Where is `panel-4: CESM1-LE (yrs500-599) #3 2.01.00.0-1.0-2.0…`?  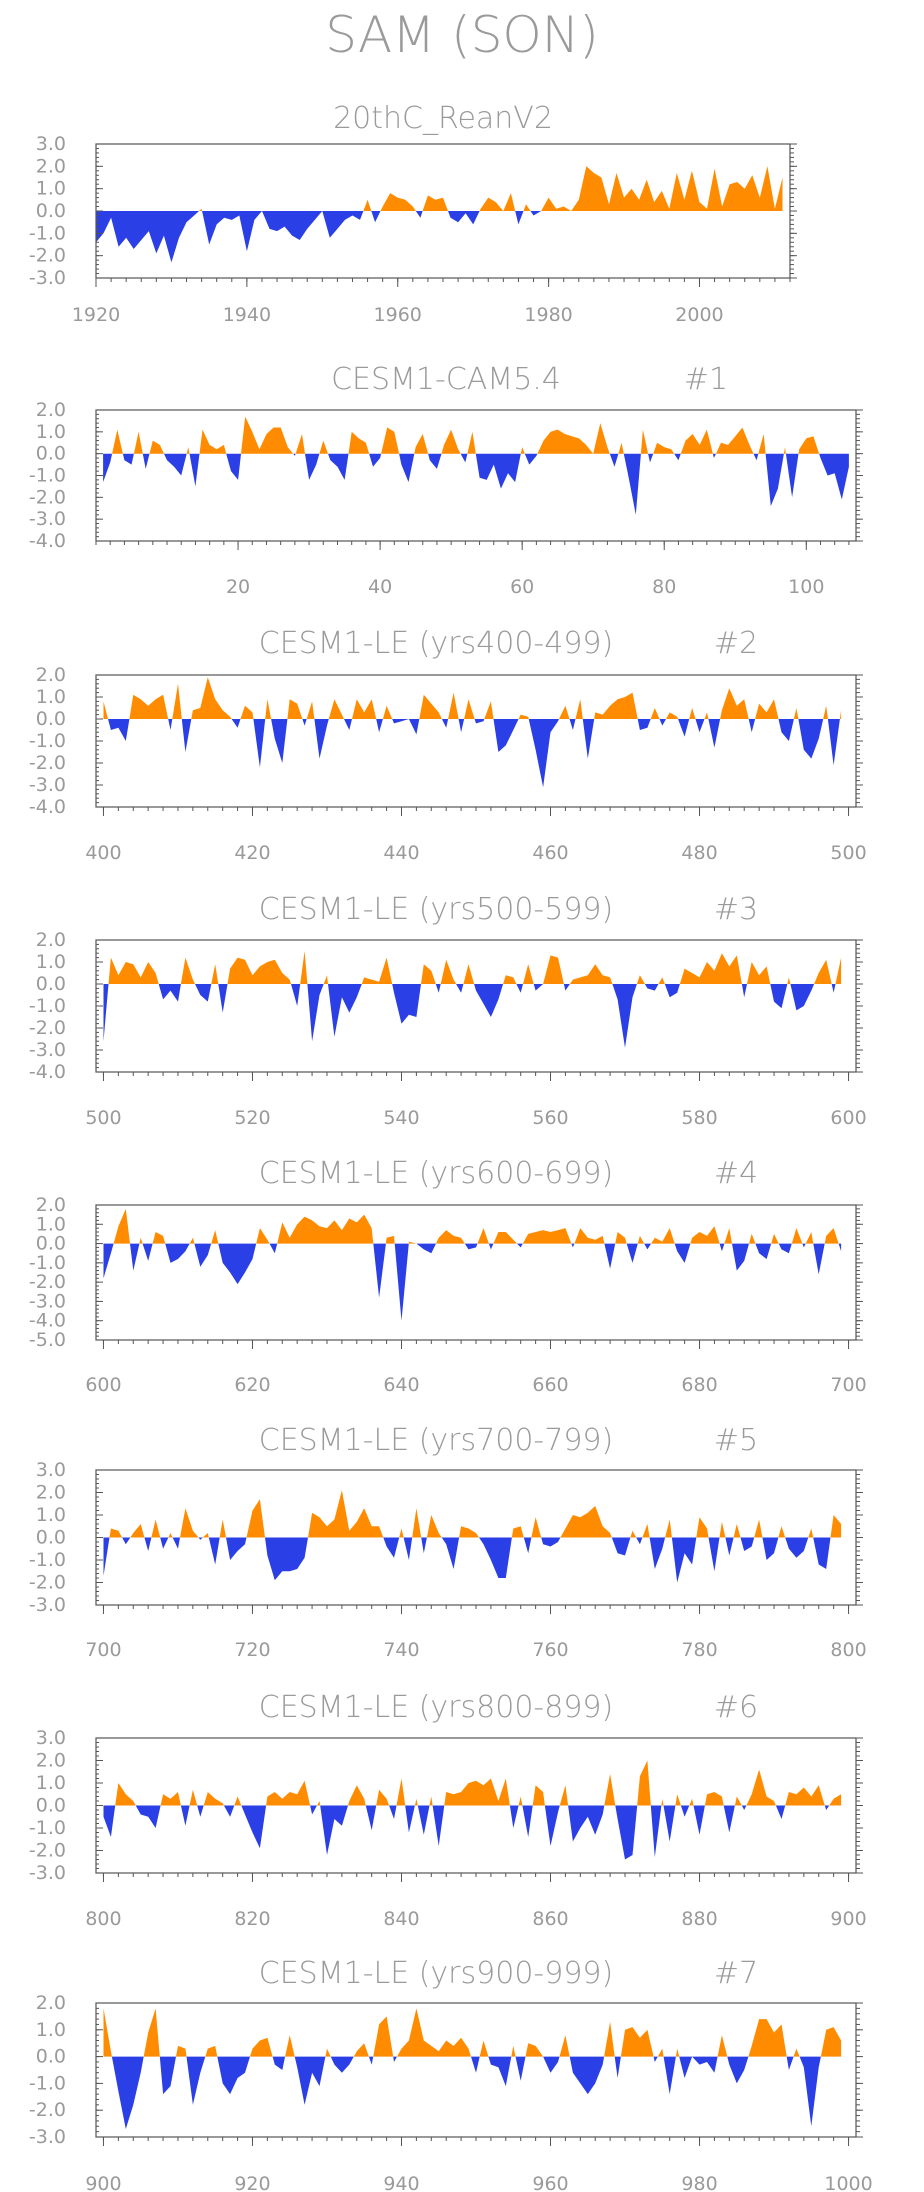
panel-4: CESM1-LE (yrs500-599) #3 2.01.00.0-1.0-2.0… is located at coordinates (448, 1010).